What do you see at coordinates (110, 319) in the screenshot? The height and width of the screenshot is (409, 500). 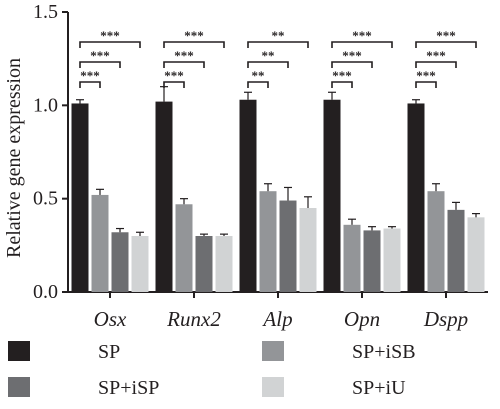 I see `x-tick-label: Osx` at bounding box center [110, 319].